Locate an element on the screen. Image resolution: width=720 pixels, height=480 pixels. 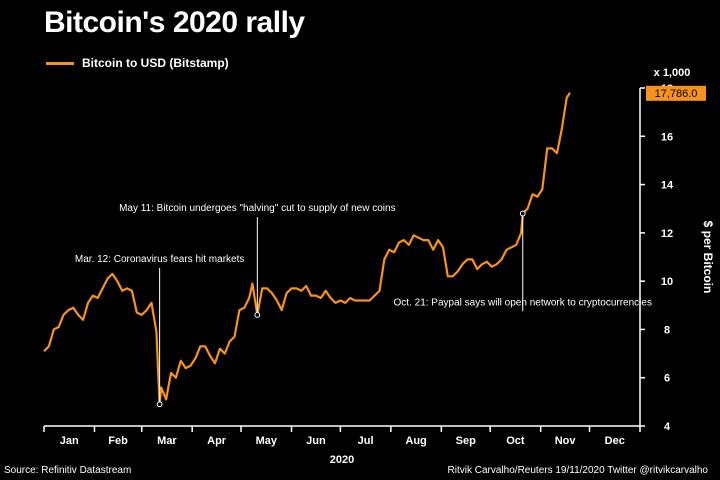
x-tick-label: Mar is located at coordinates (167, 441).